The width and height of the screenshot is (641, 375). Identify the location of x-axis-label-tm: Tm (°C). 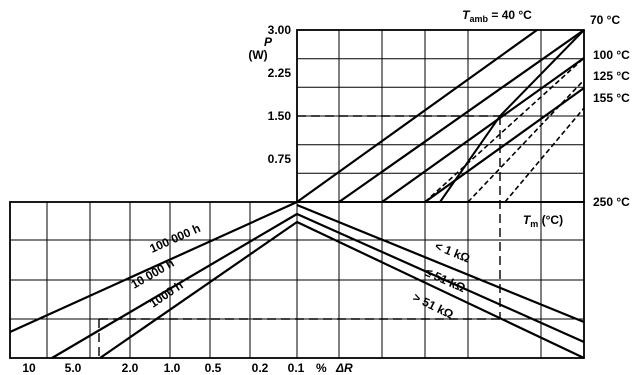
(543, 221).